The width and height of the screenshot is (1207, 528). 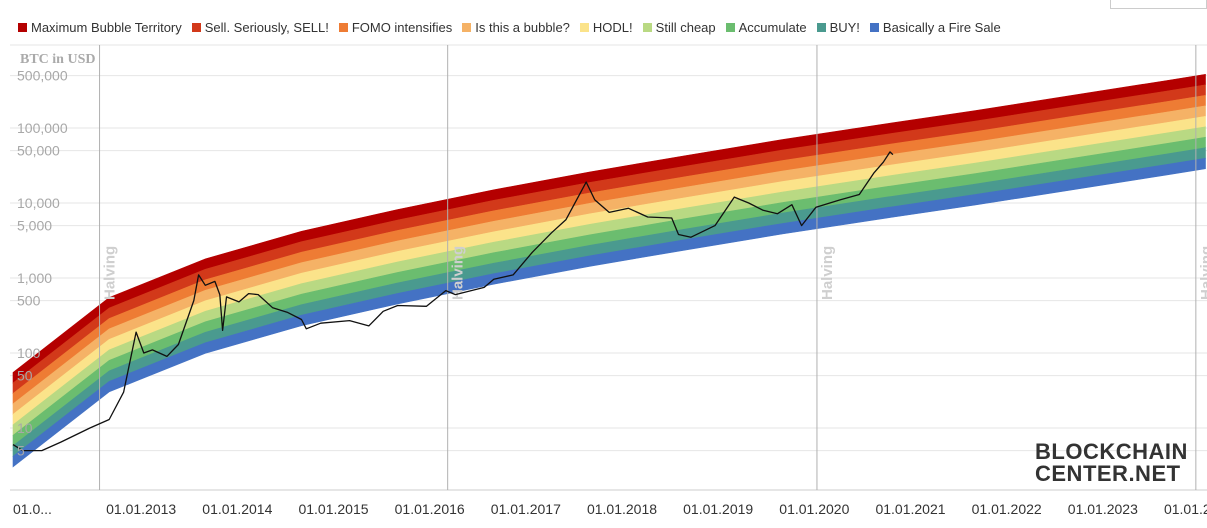 I want to click on x-tick-label: 01.01.2019, so click(x=718, y=509).